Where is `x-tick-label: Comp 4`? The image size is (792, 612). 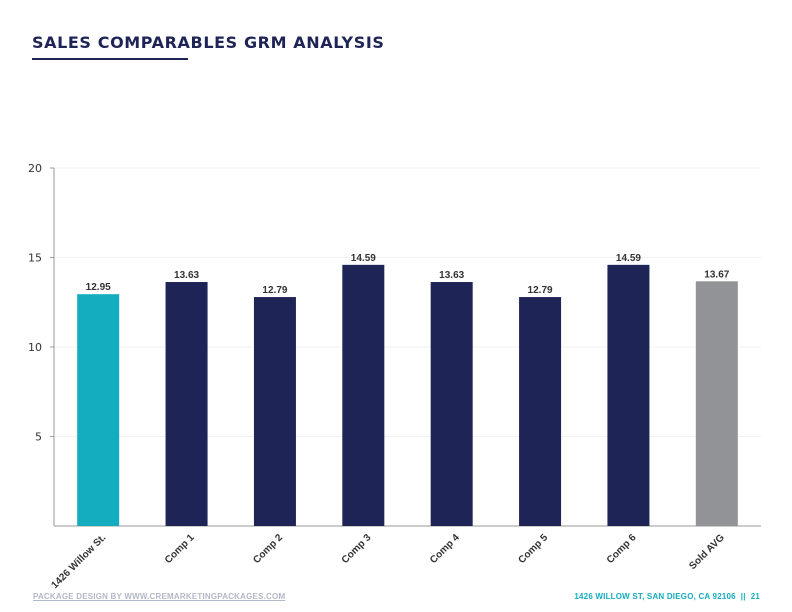 x-tick-label: Comp 4 is located at coordinates (445, 549).